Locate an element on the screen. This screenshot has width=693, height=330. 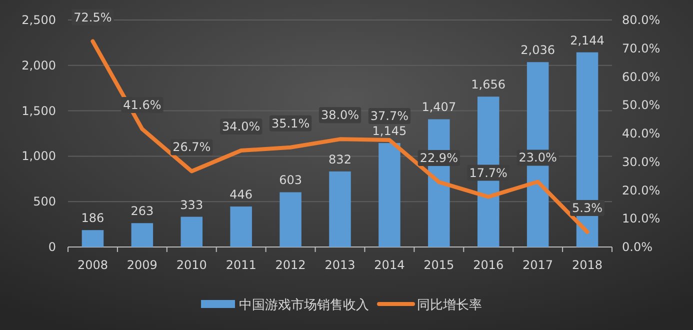
x-tick-label: 2018 is located at coordinates (587, 265).